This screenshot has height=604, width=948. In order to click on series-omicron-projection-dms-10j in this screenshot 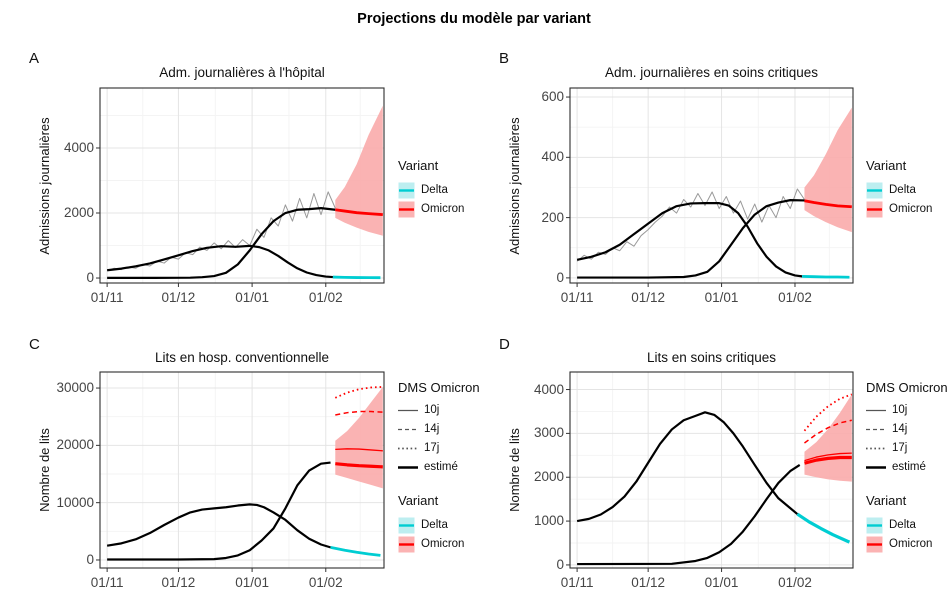, I will do `click(359, 450)`.